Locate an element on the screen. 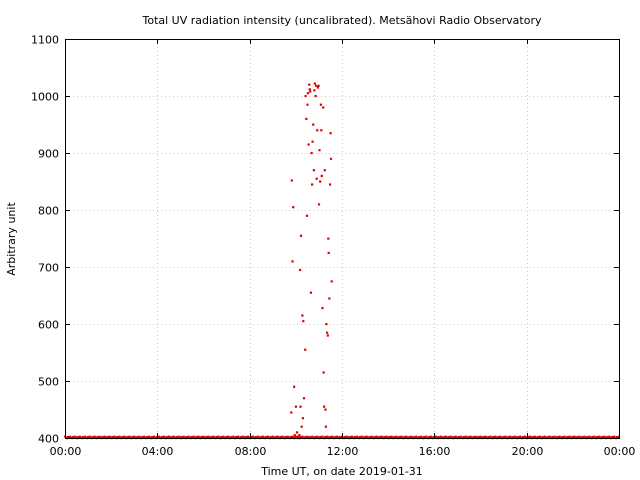 The image size is (640, 480). y-tick-label: 700 is located at coordinates (48, 268).